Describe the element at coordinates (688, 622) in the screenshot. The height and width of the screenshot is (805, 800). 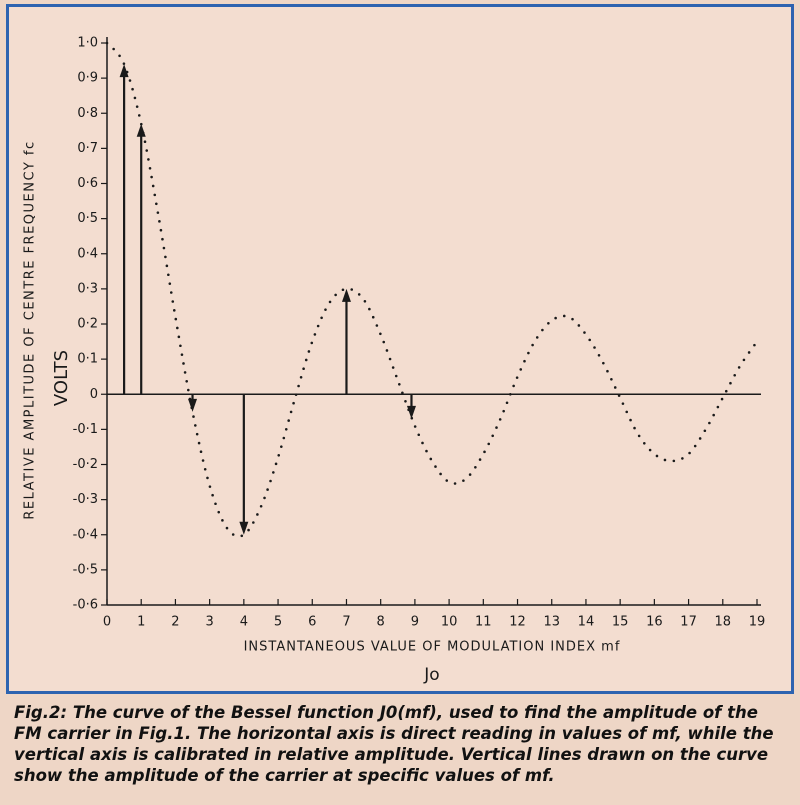
I see `x-tick-label: 17` at that location.